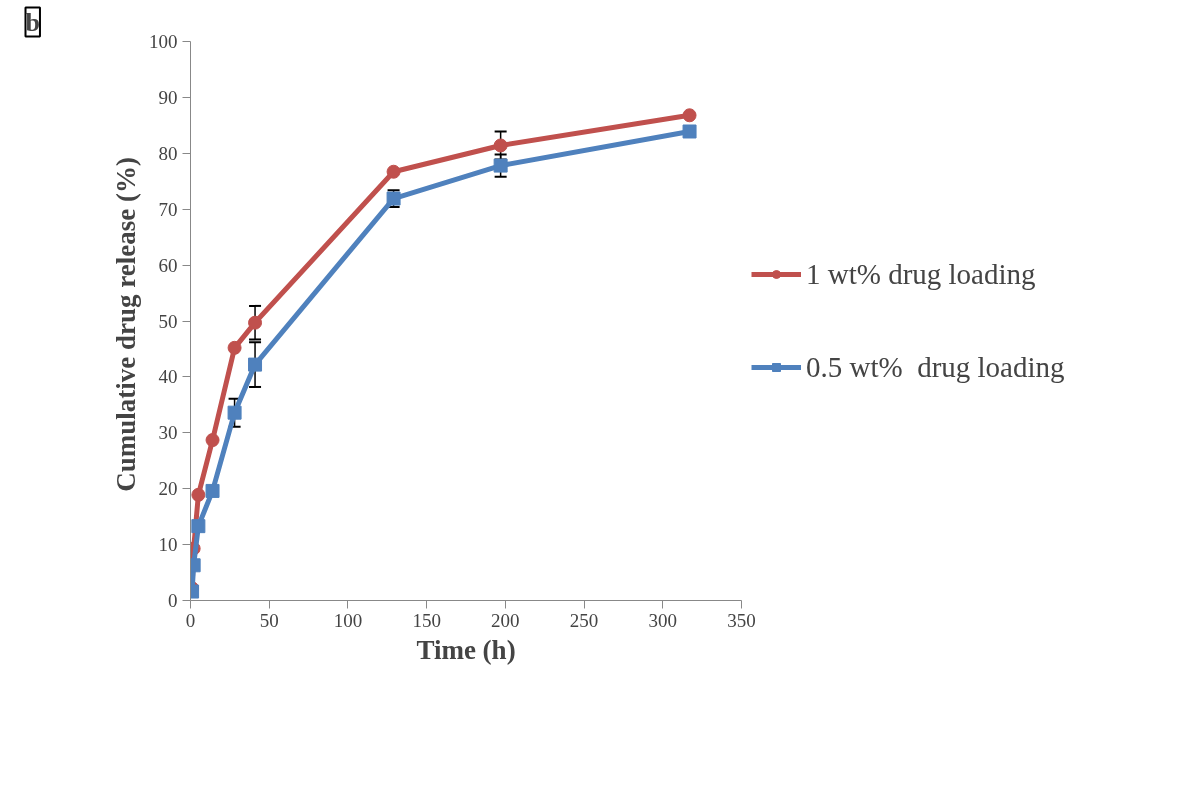 The height and width of the screenshot is (803, 1204). I want to click on x-tick-label: 350, so click(741, 620).